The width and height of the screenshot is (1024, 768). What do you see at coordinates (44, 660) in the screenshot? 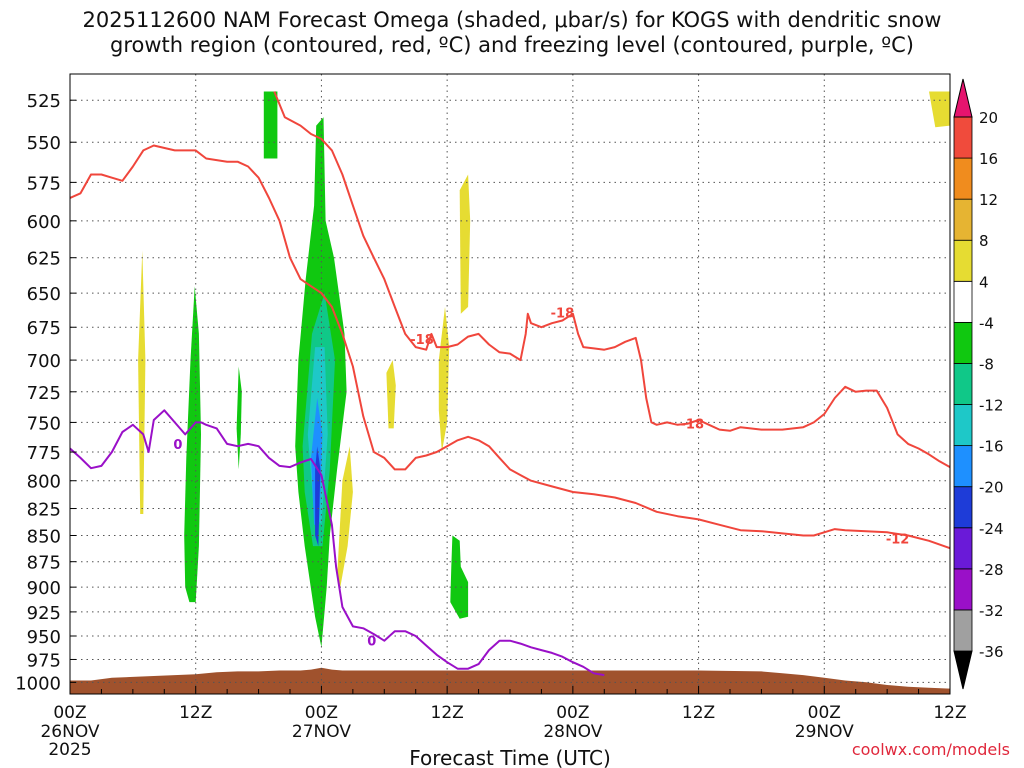
I see `y-tick-label: 975` at bounding box center [44, 660].